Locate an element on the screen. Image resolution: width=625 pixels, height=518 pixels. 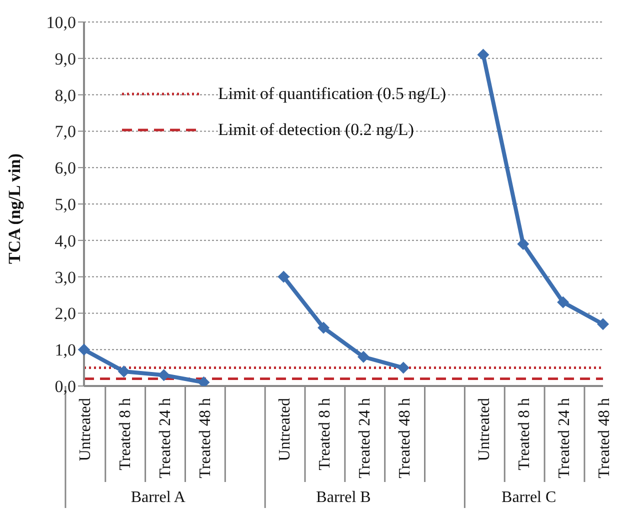
legend-label: Limit of quantification (0.5 ng/L) is located at coordinates (332, 94).